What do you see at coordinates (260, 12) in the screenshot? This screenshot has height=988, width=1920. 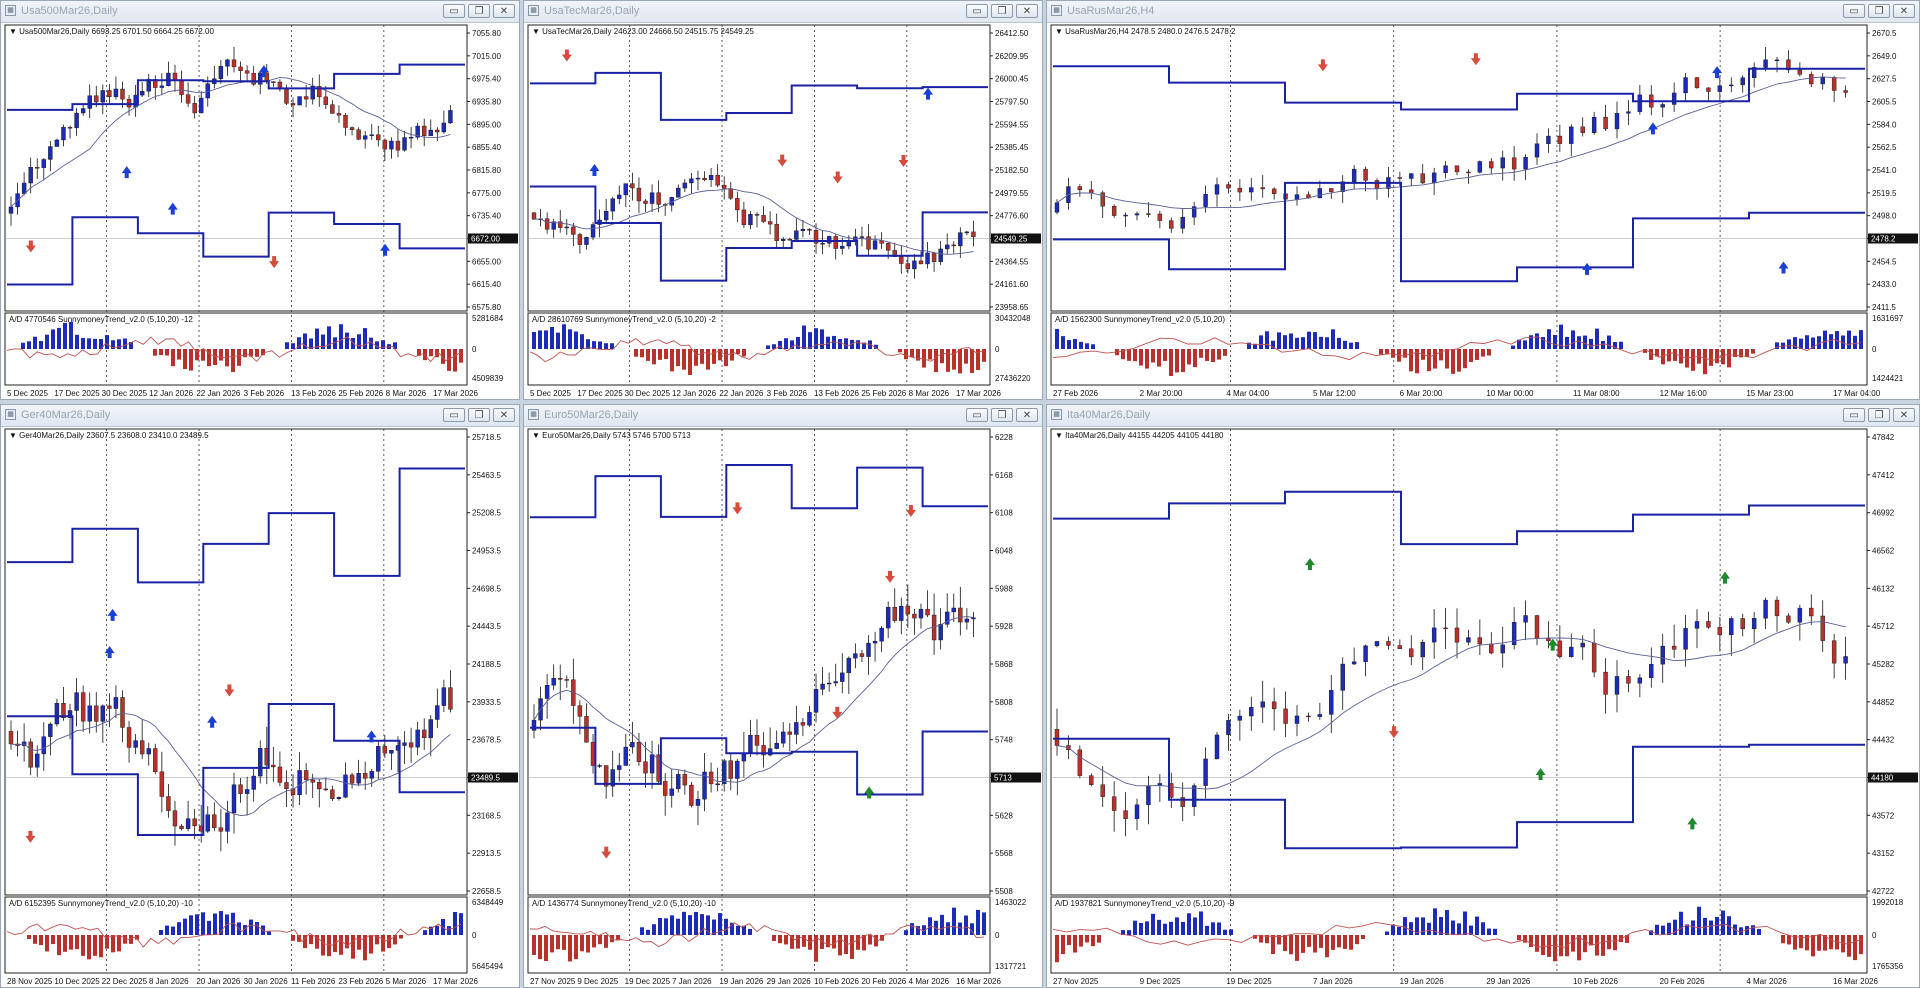 I see `window-titlebar: ▦ Usa500Mar26,Daily ▭ ❐ ✕` at bounding box center [260, 12].